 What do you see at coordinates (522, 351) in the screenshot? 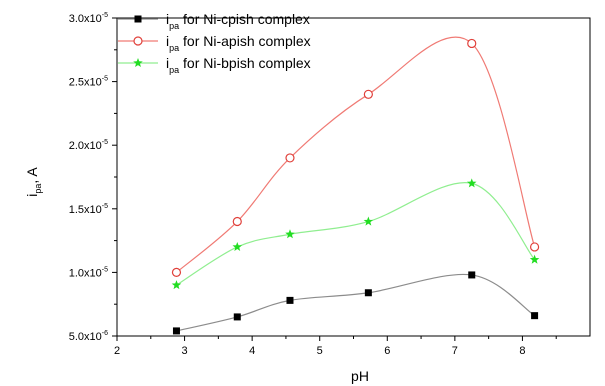
I see `x-tick-label: 8` at bounding box center [522, 351].